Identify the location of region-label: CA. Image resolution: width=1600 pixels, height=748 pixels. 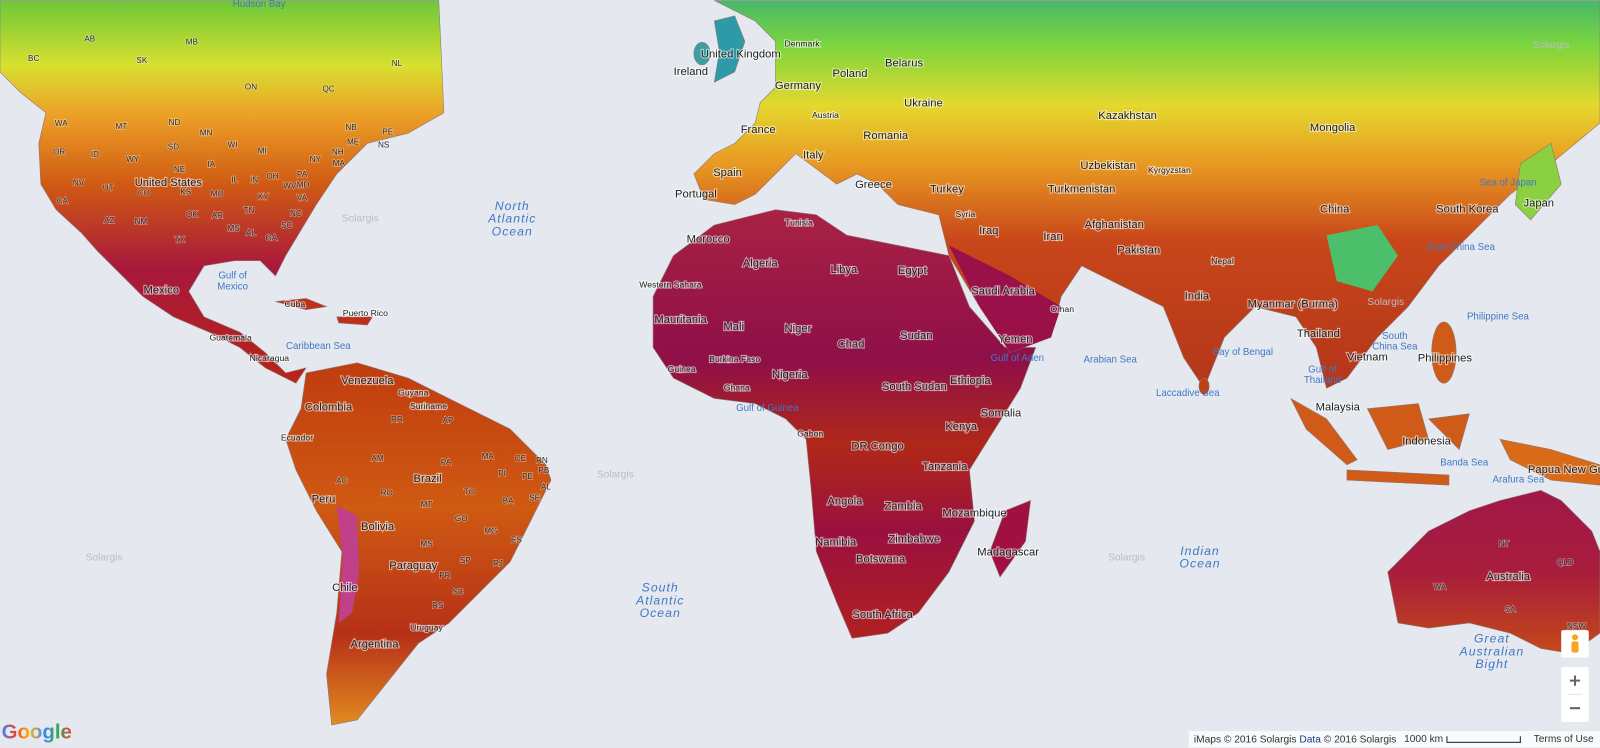
(63, 201).